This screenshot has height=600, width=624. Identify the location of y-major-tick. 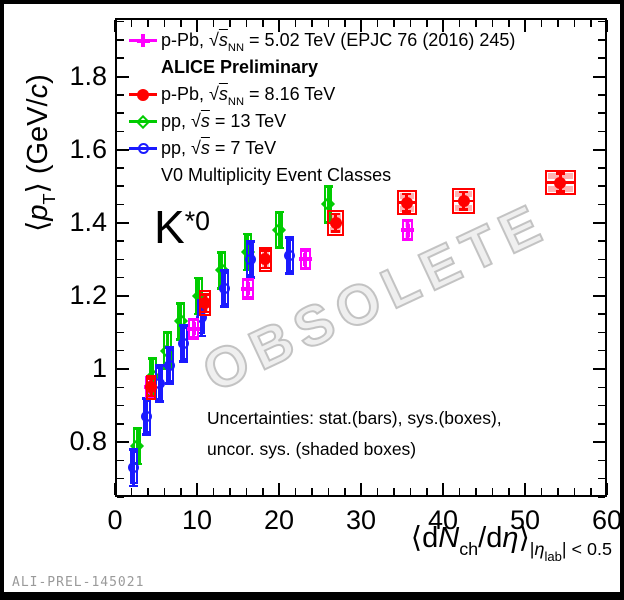
(123, 369).